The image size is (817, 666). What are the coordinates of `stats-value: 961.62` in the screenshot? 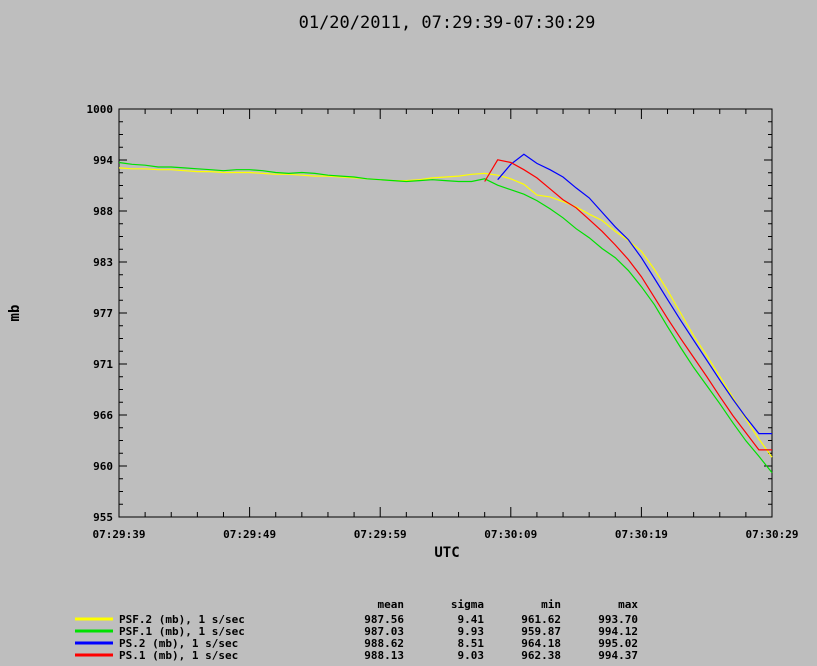 It's located at (541, 619).